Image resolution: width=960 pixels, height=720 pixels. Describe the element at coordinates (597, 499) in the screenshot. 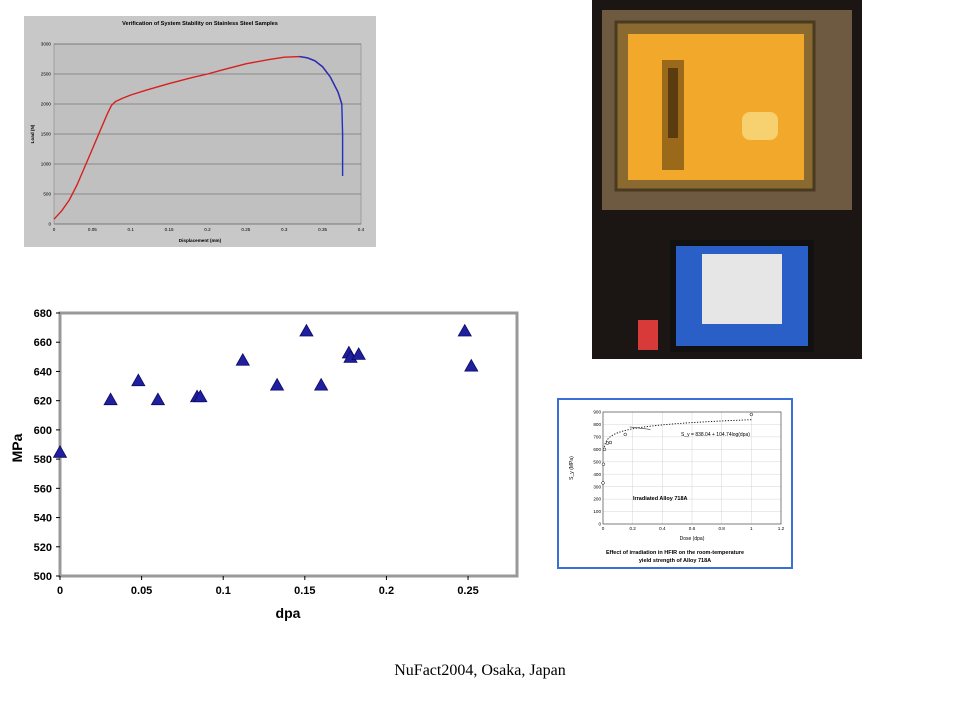

I see `y-tick-label: 200` at that location.